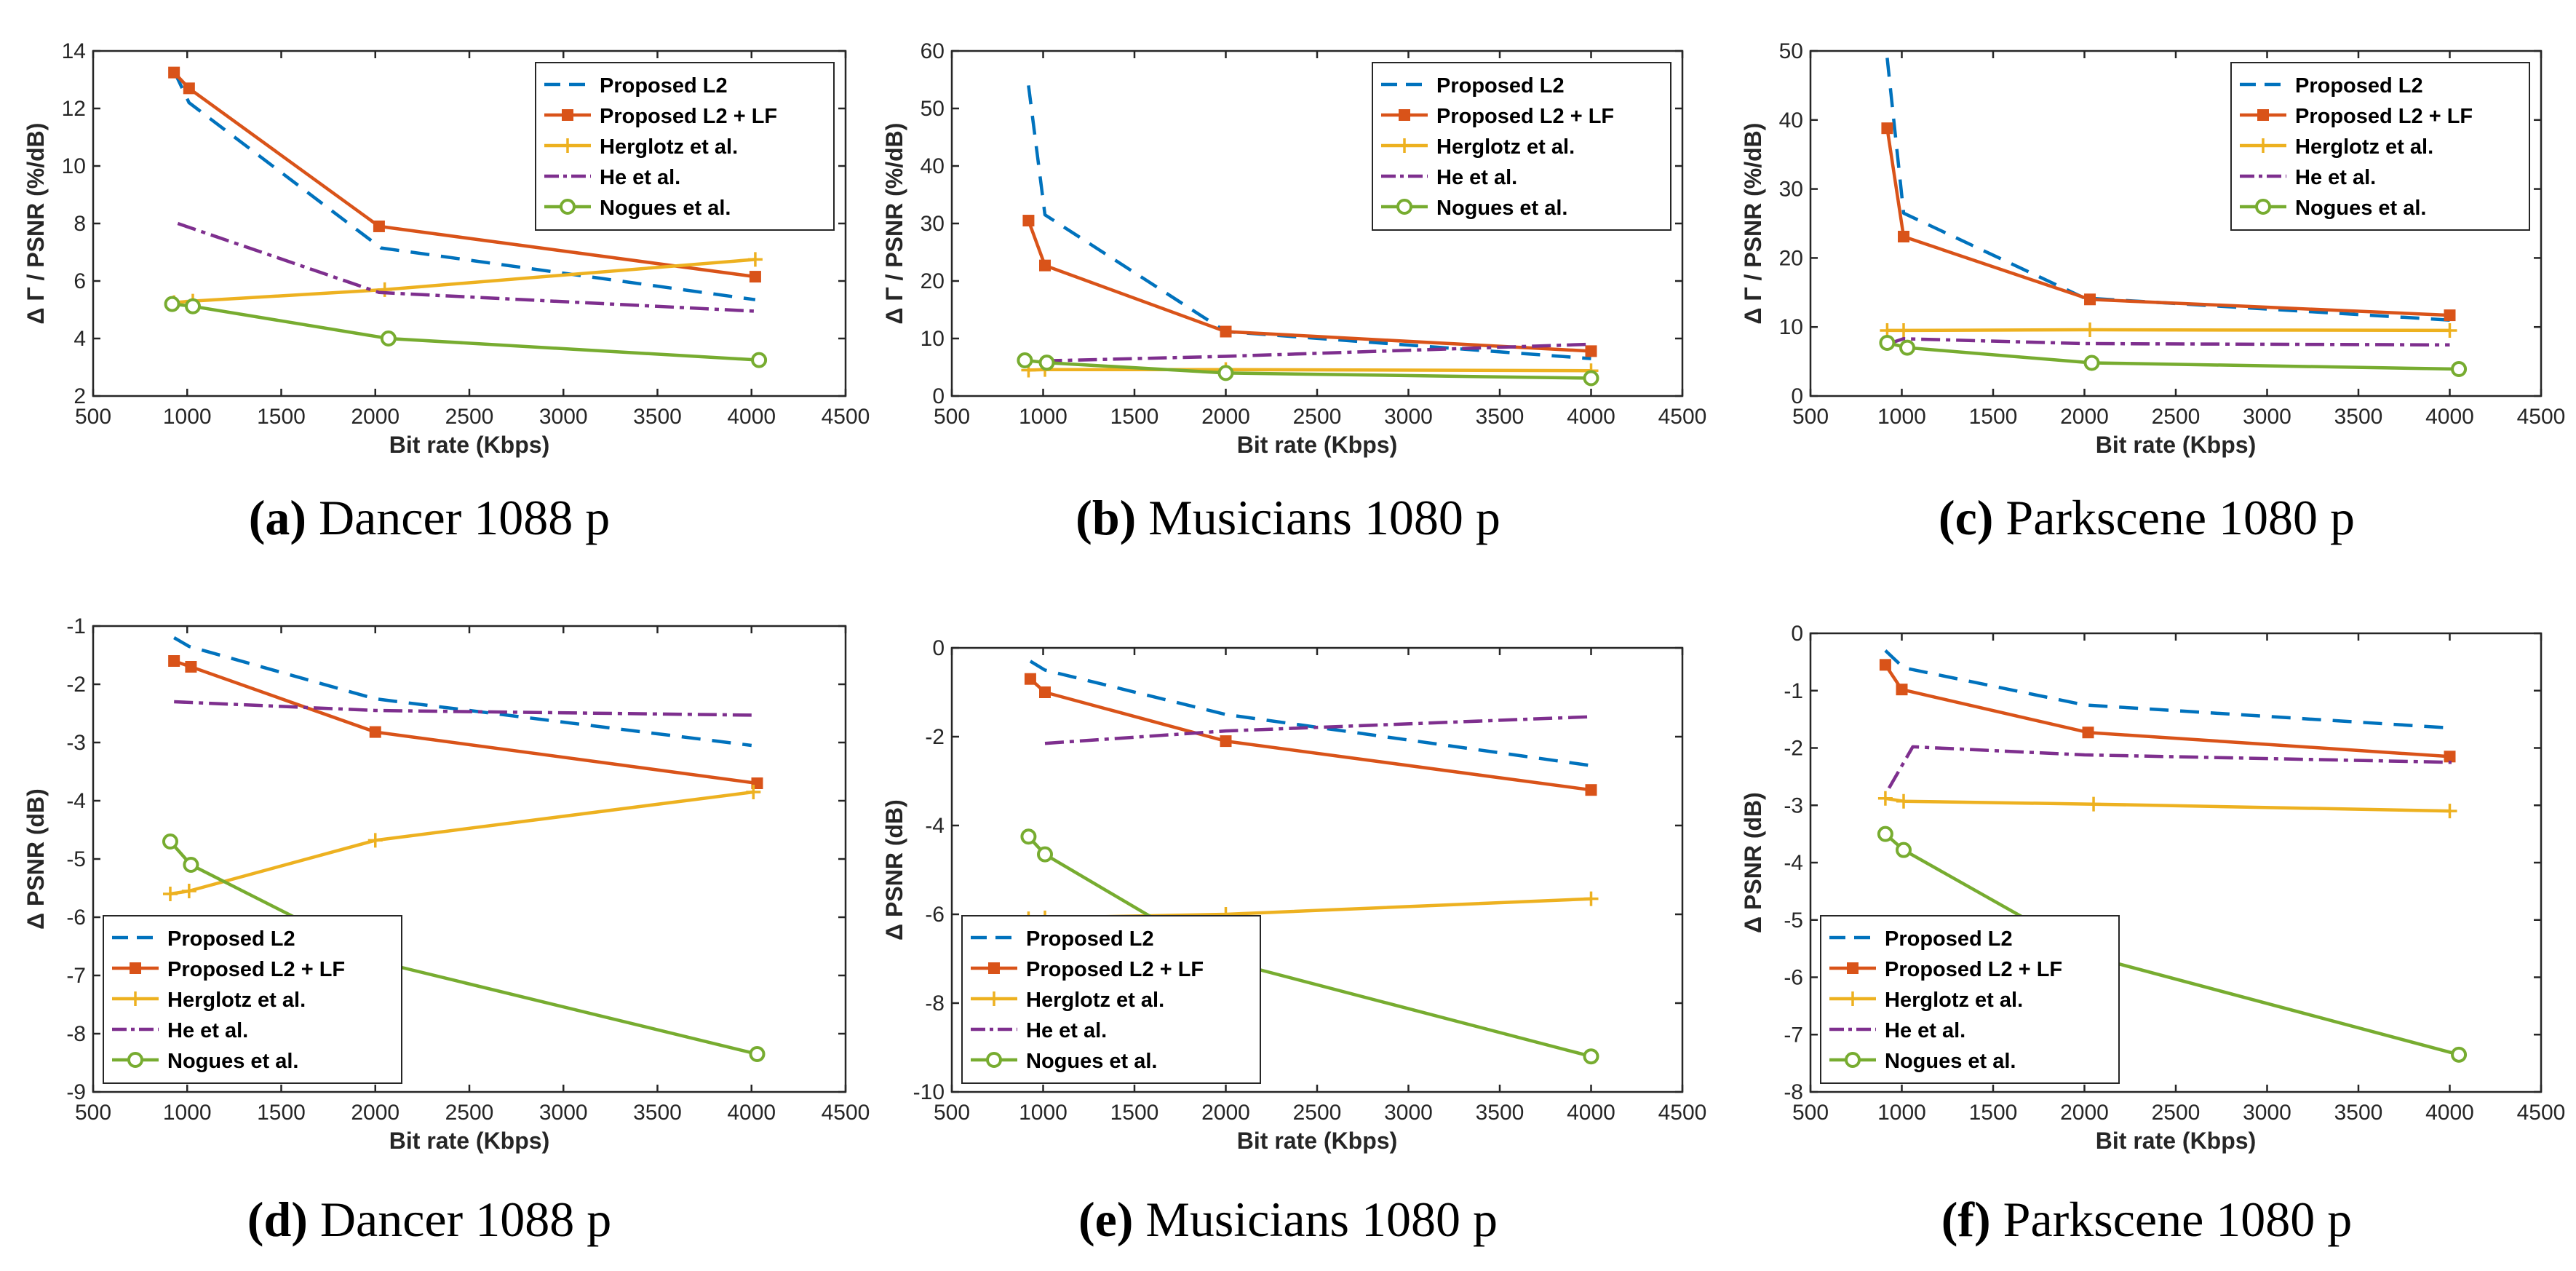 This screenshot has height=1271, width=2576. I want to click on panel-f-xtick-label: 1500, so click(1993, 1113).